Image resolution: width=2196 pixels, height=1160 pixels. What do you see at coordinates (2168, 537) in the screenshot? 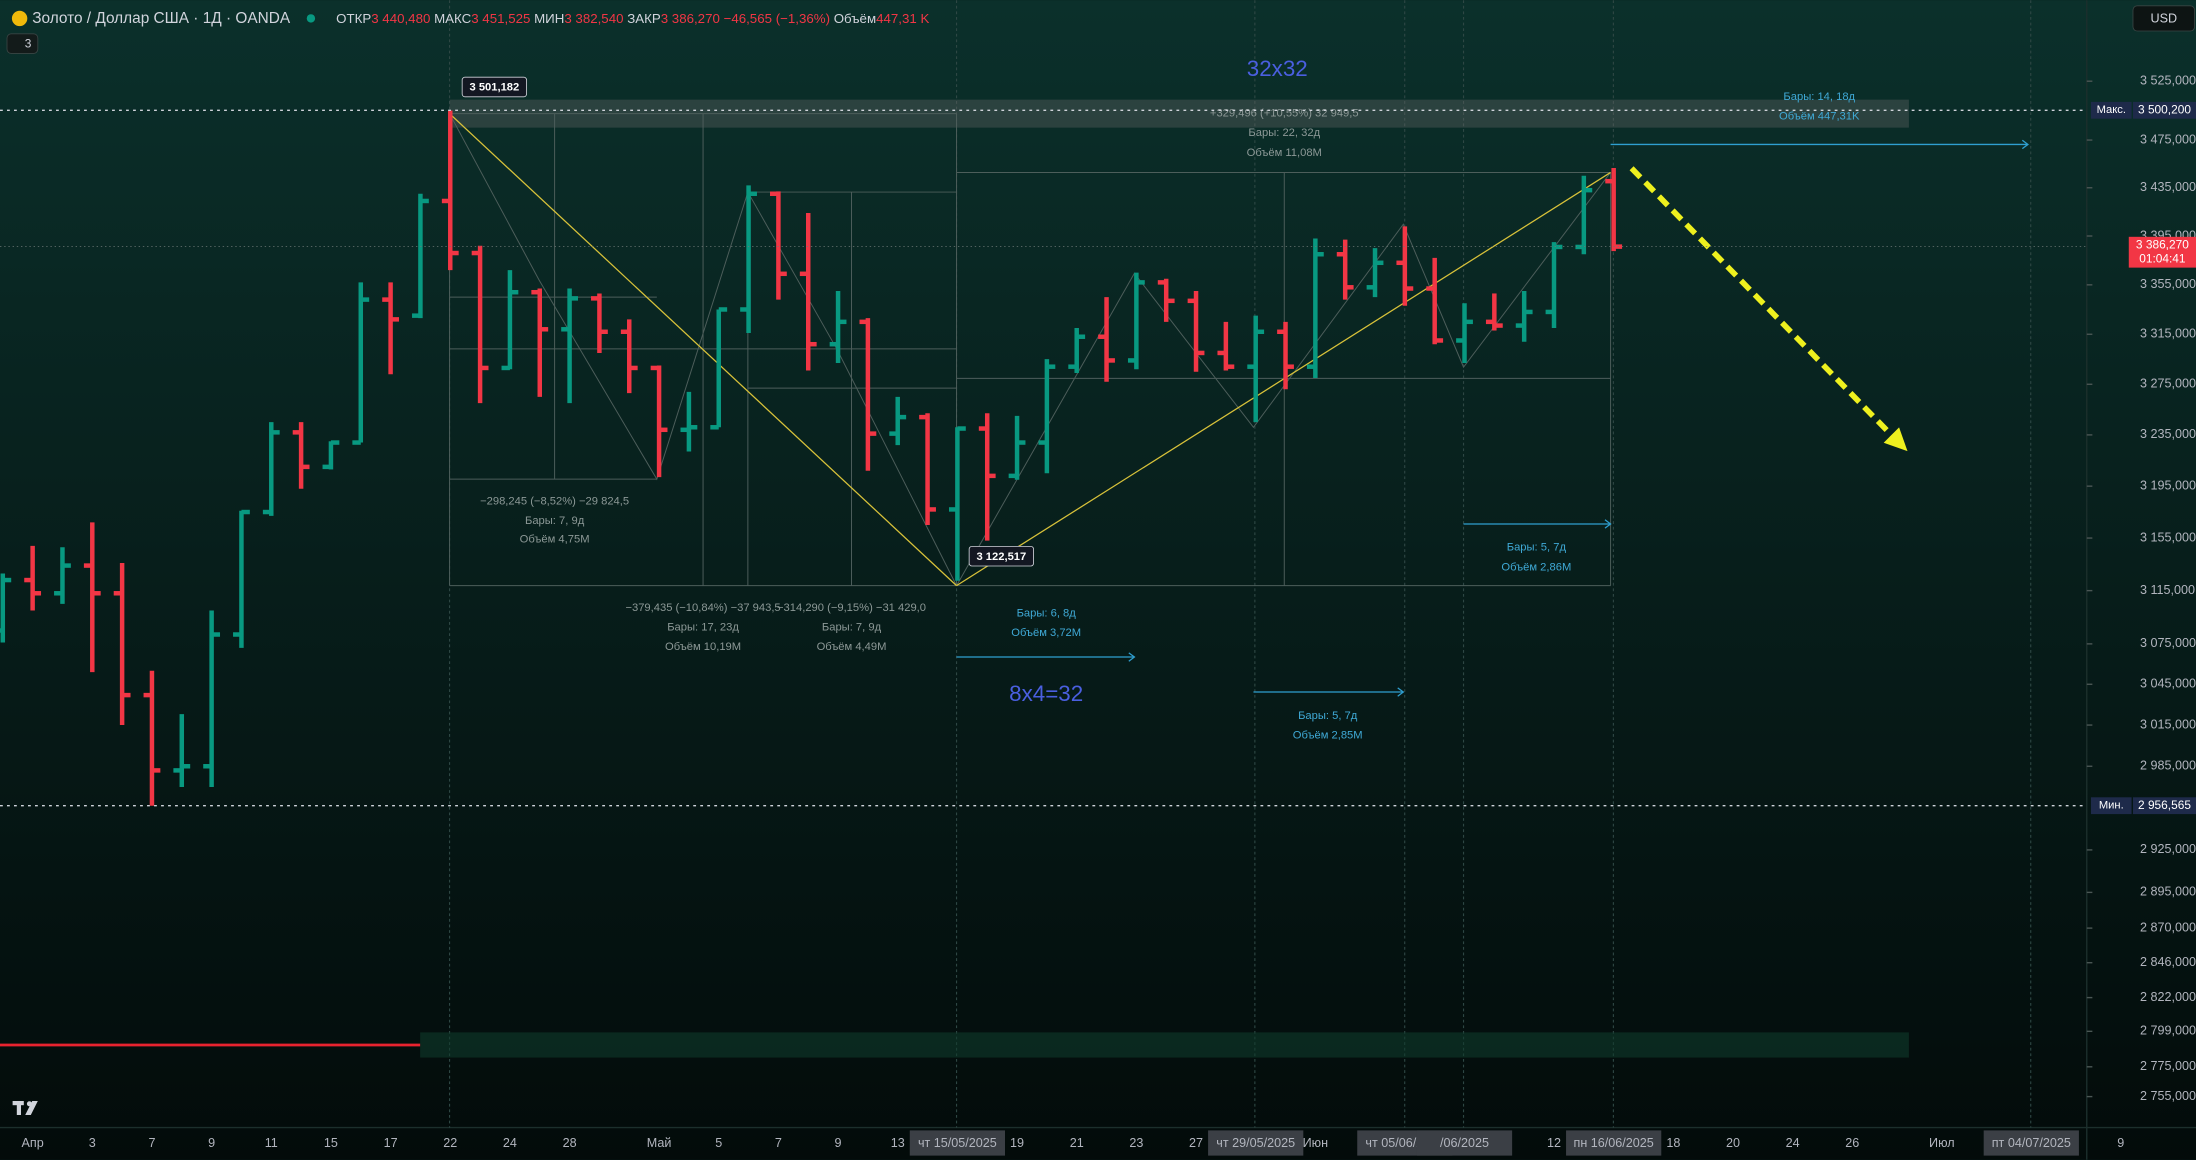
I see `y-tick-label: 3 155,000` at bounding box center [2168, 537].